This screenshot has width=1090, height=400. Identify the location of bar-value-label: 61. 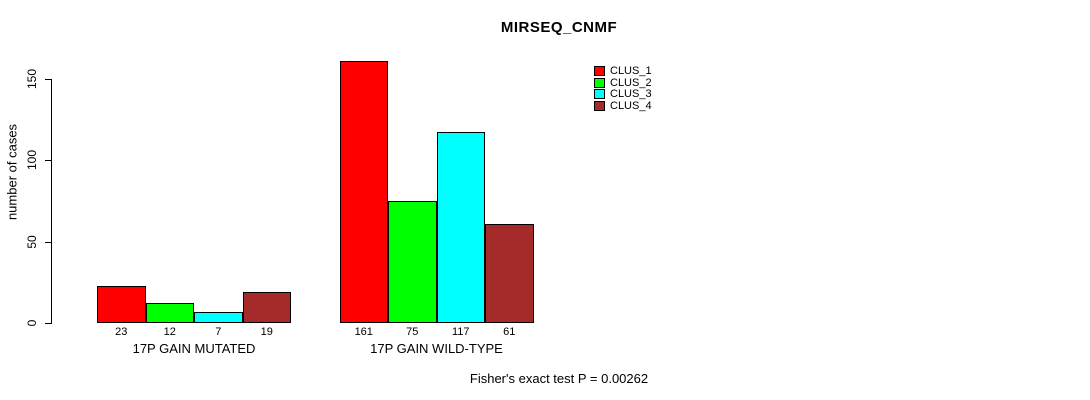
(509, 332).